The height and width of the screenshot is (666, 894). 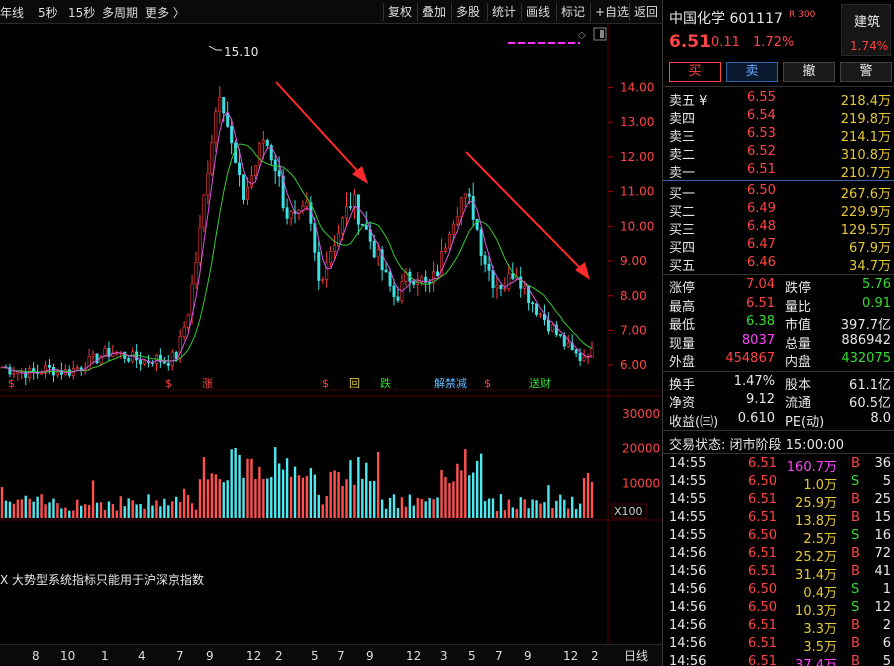 What do you see at coordinates (570, 12) in the screenshot?
I see `mark-button: 标记` at bounding box center [570, 12].